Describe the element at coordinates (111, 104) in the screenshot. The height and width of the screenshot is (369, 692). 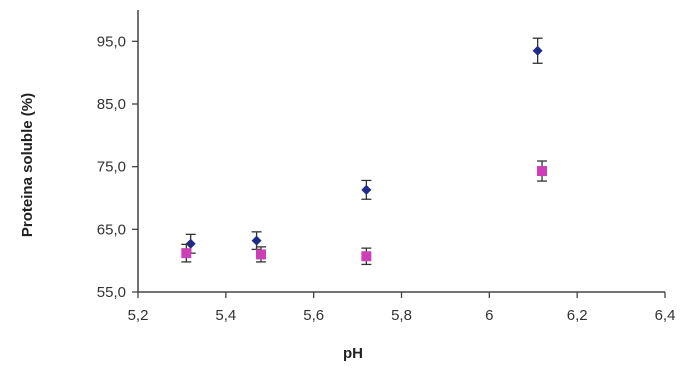
I see `y-tick-label: 85,0` at that location.